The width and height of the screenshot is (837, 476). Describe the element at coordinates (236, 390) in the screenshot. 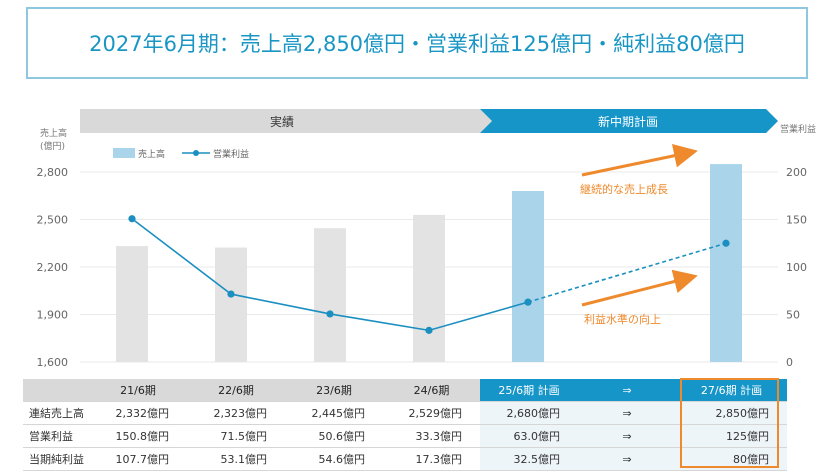

I see `table-header-cell: 22/6期` at that location.